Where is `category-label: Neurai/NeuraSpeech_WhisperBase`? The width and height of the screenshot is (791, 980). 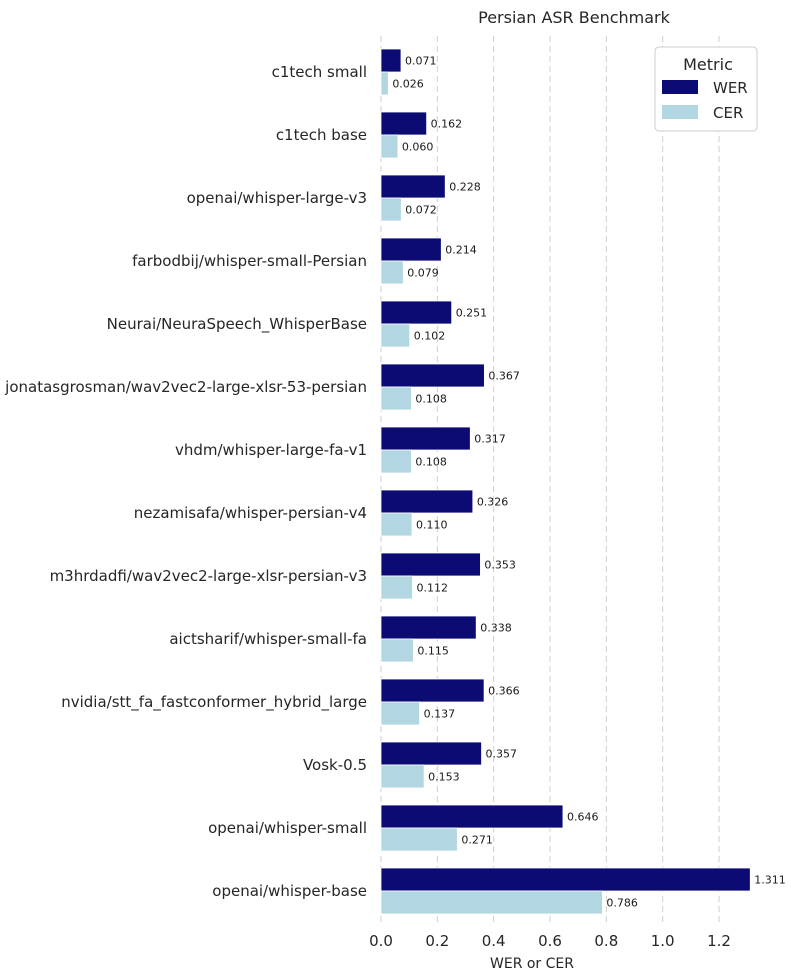
category-label: Neurai/NeuraSpeech_WhisperBase is located at coordinates (237, 324).